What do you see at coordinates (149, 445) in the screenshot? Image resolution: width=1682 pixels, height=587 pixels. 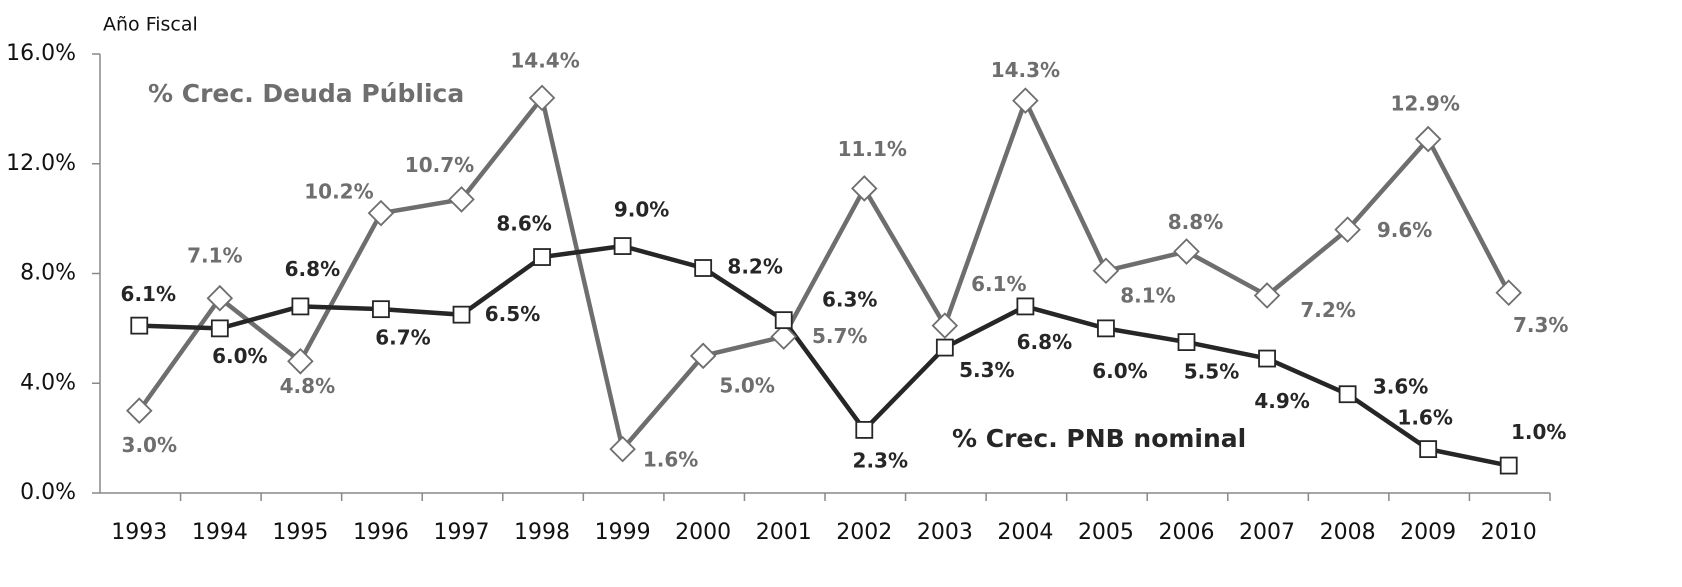 I see `value-label: 3.0%` at bounding box center [149, 445].